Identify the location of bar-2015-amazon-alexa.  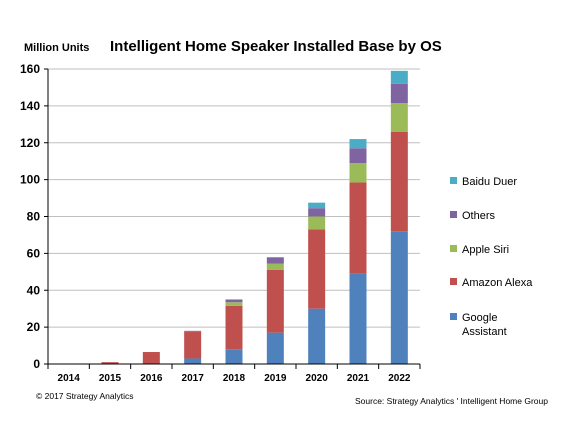
(110, 363).